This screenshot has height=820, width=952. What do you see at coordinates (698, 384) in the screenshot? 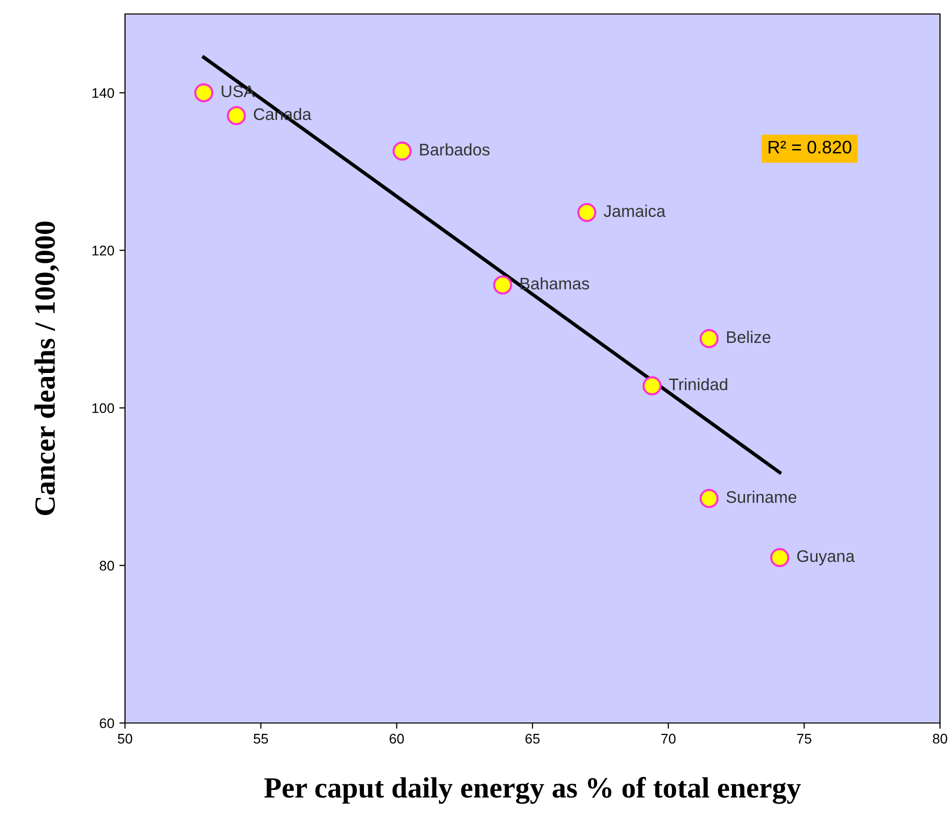
I see `annotation: Trinidad` at bounding box center [698, 384].